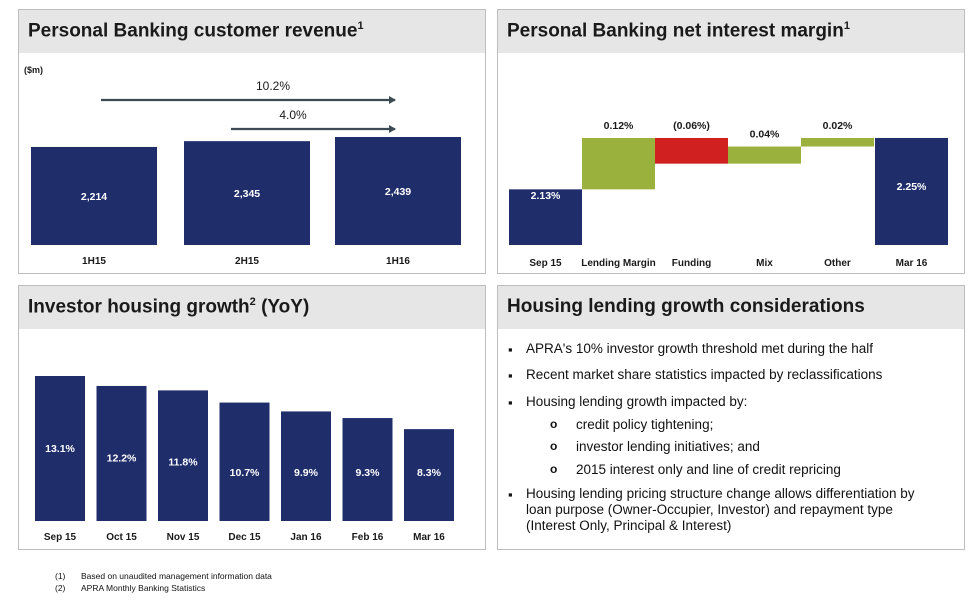 The height and width of the screenshot is (605, 973). I want to click on growth-label: 4.0%, so click(293, 115).